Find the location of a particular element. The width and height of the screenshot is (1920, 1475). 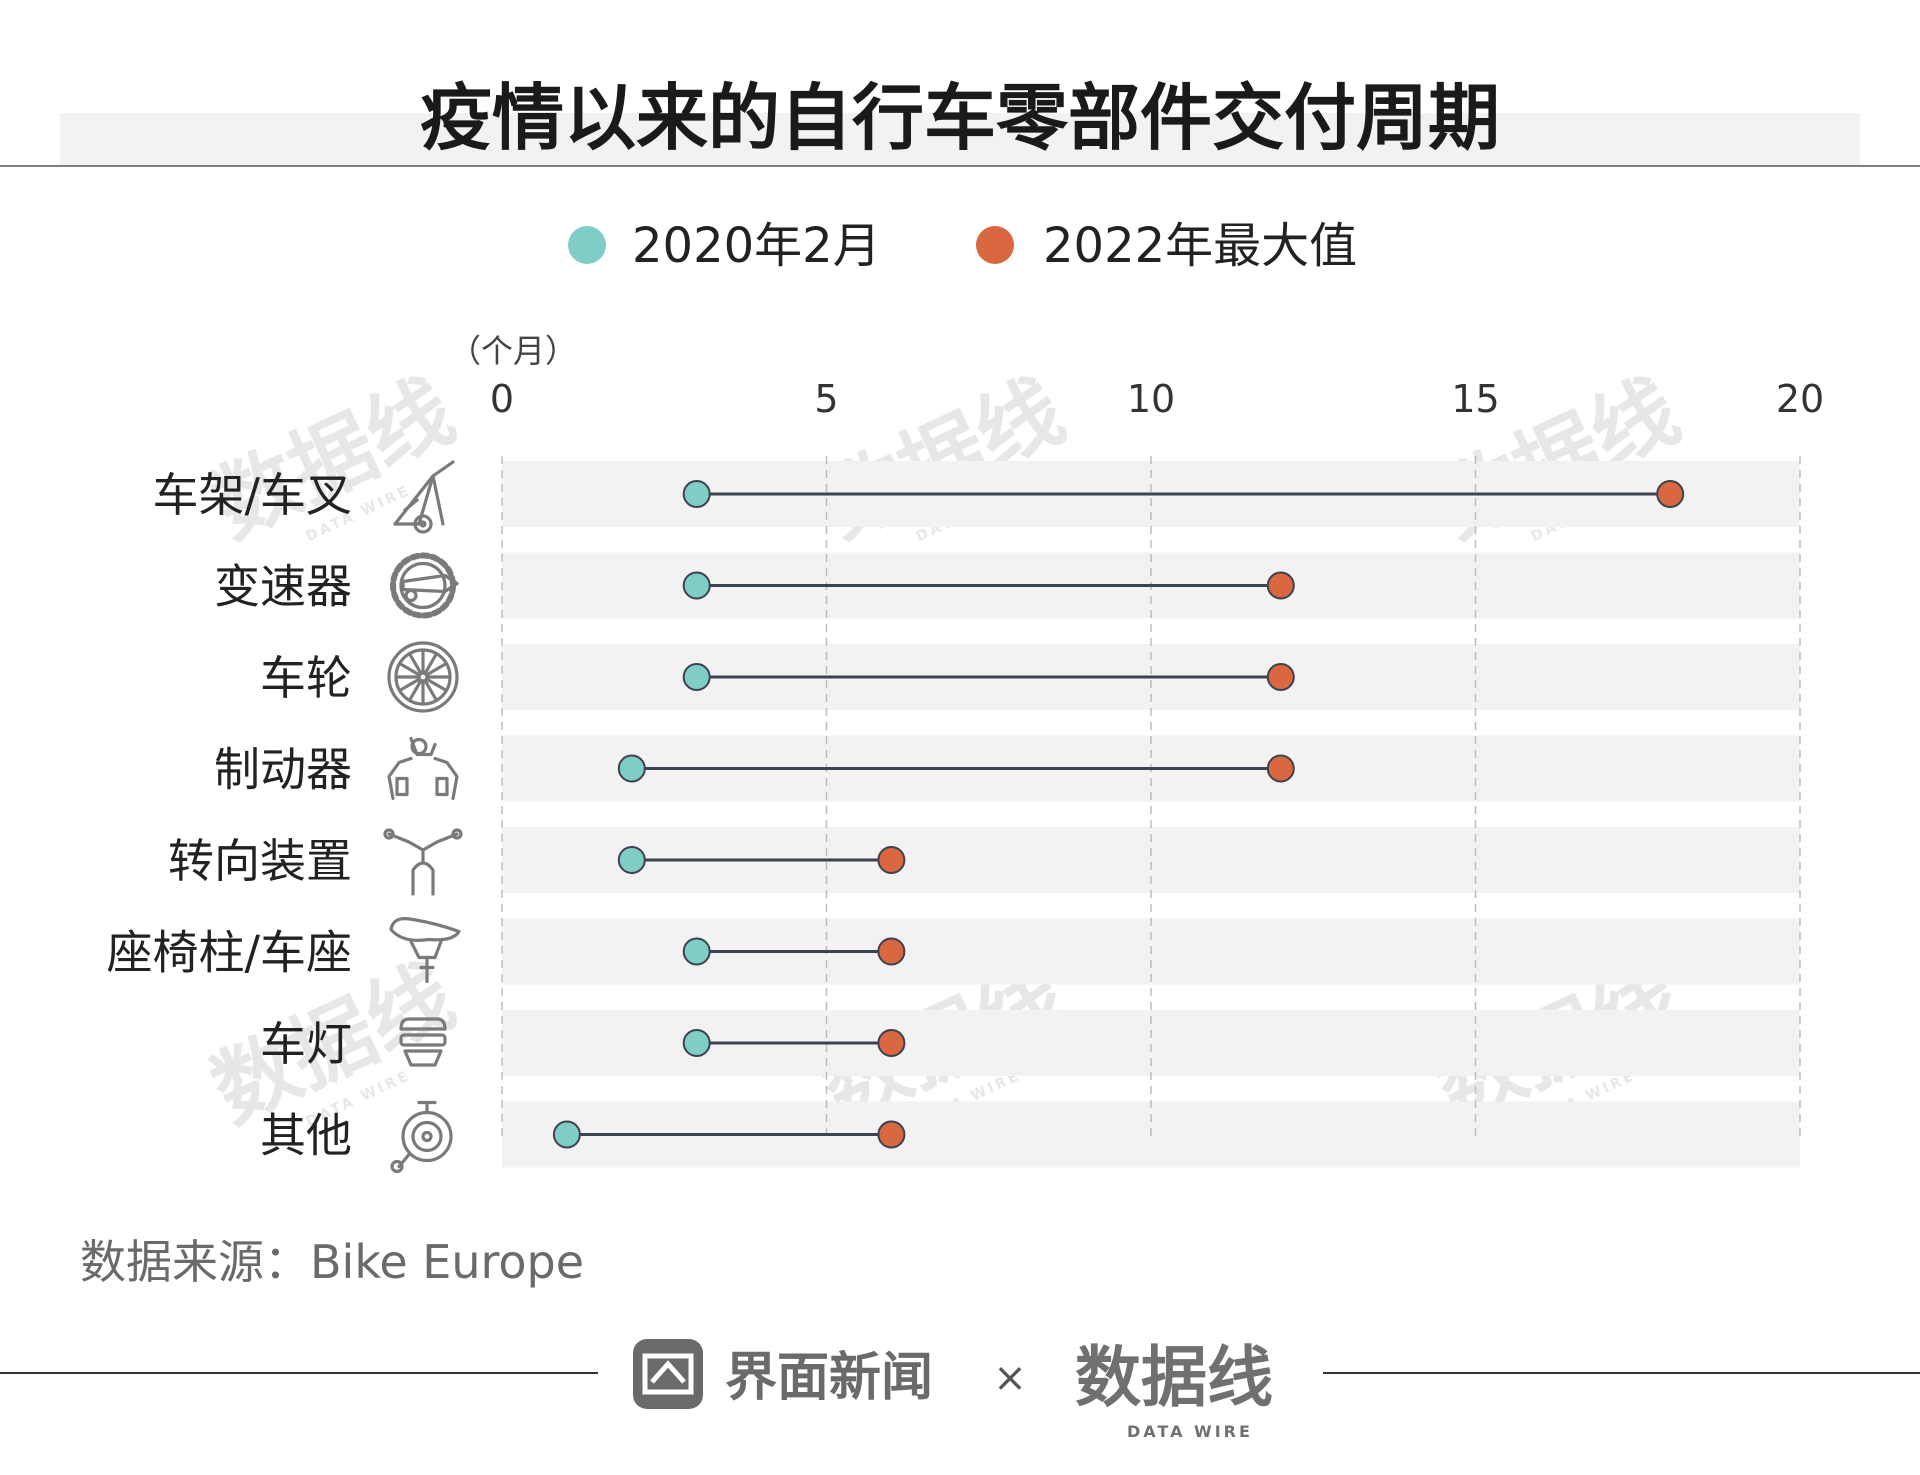

legend-label-2020: 2020年2月 is located at coordinates (756, 246).